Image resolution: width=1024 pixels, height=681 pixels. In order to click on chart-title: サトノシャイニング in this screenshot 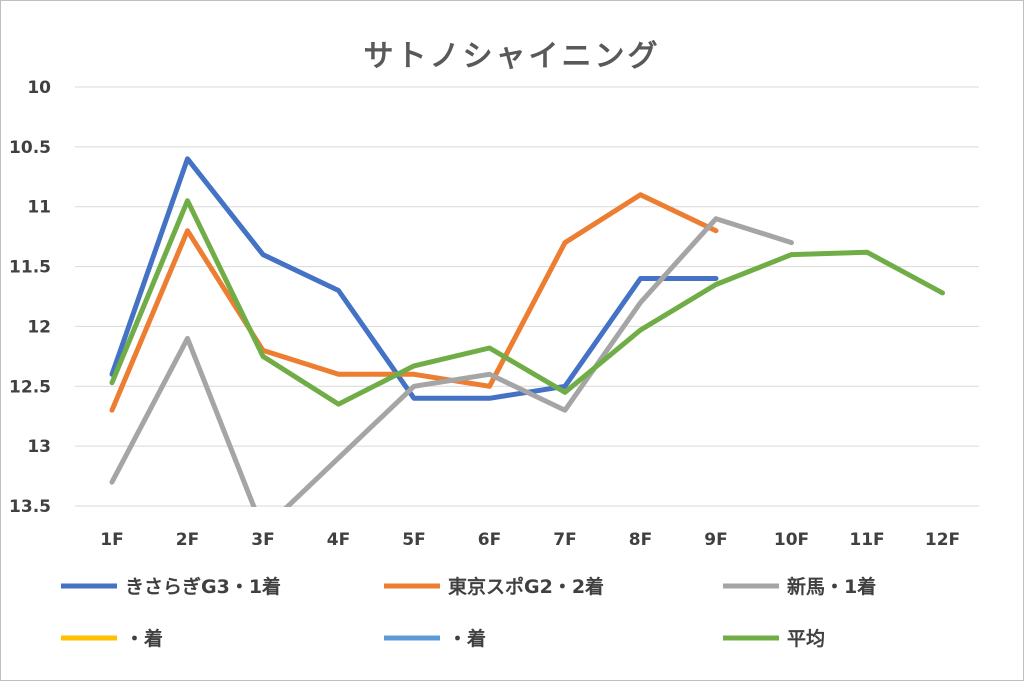, I will do `click(512, 56)`.